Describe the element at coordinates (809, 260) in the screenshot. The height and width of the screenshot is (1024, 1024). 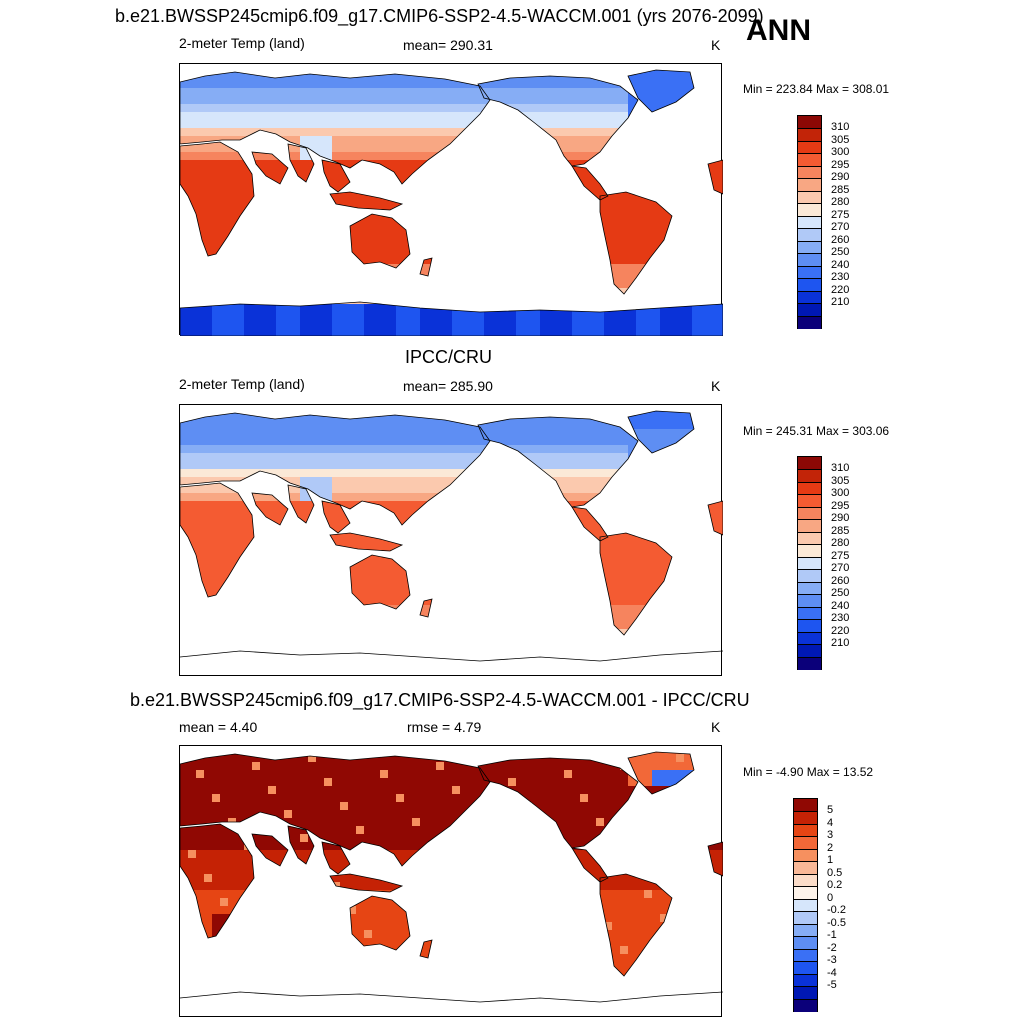
I see `colorbar-box` at that location.